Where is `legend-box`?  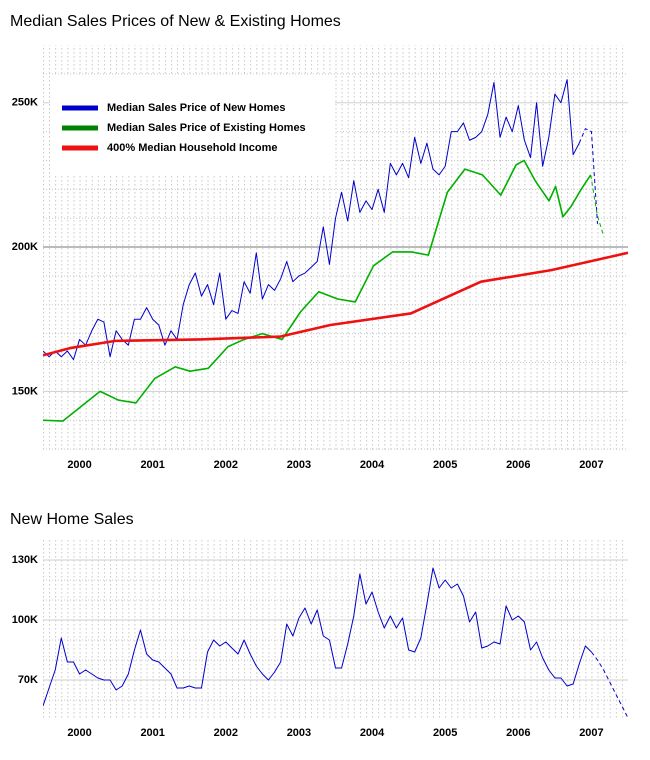
legend-box is located at coordinates (192, 125).